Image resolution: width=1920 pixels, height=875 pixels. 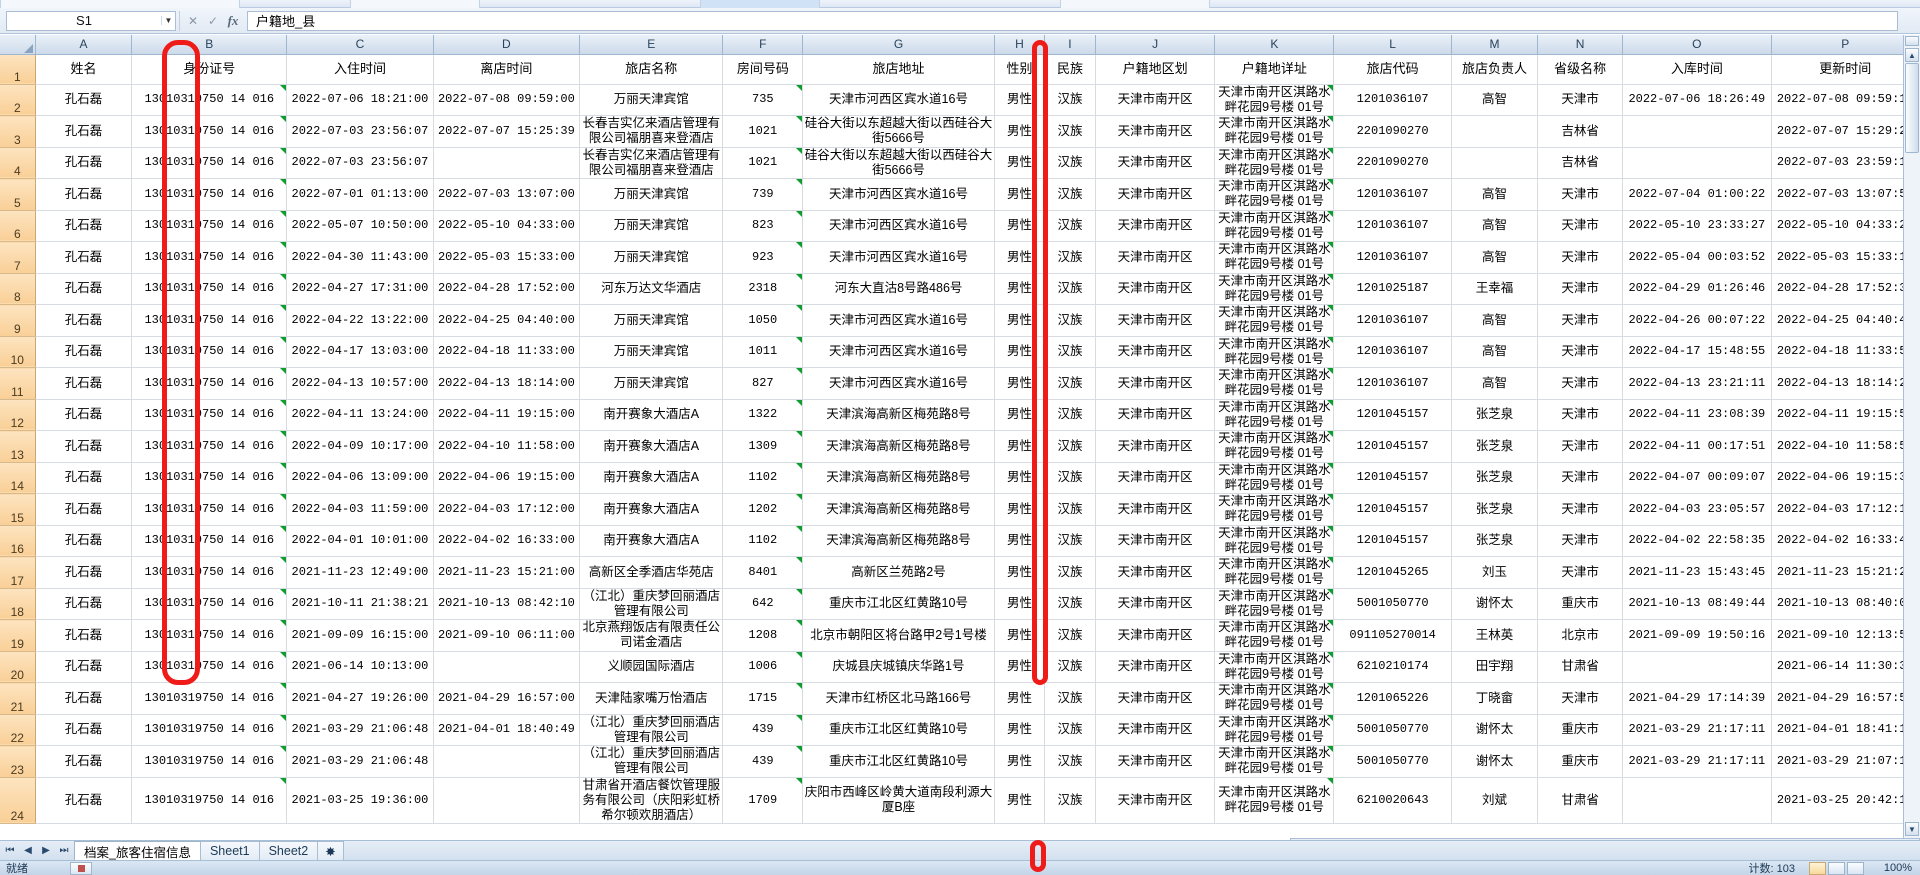 I want to click on cell-O23: 2021-03-29 21:17:11, so click(x=1697, y=761).